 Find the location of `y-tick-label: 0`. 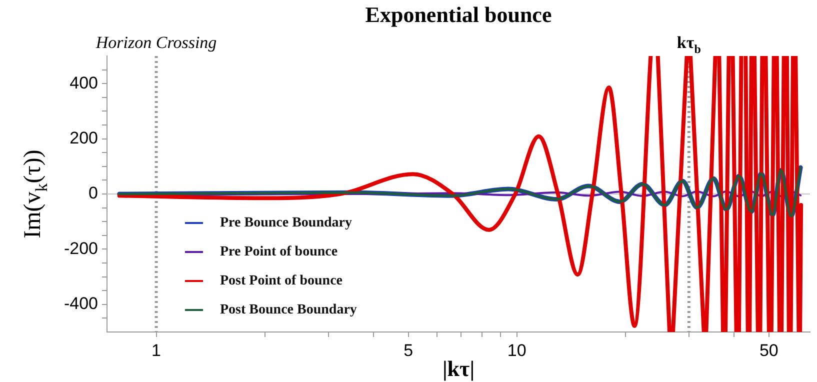

y-tick-label: 0 is located at coordinates (93, 193).